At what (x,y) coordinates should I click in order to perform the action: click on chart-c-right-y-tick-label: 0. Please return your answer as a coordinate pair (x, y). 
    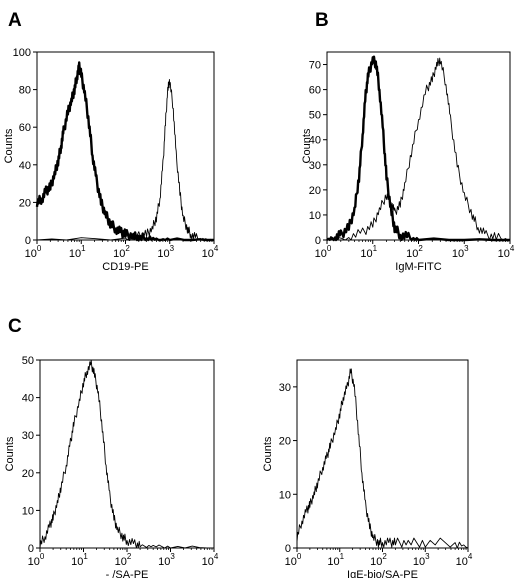
    Looking at the image, I should click on (288, 549).